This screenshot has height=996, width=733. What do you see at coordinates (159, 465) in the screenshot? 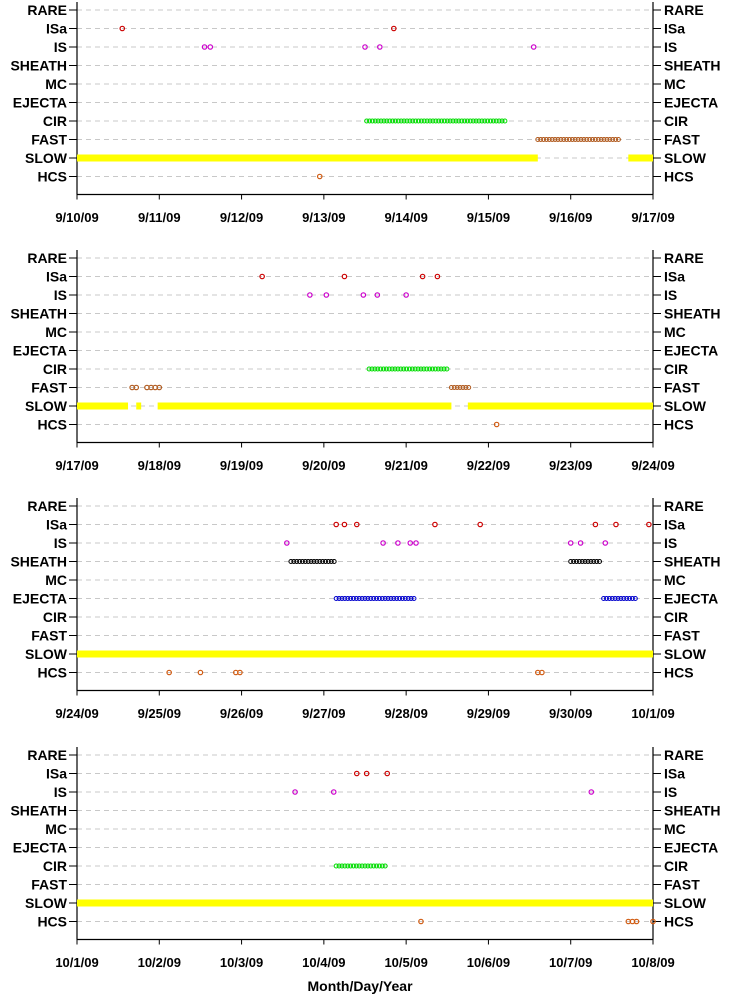
I see `x-tick-label: 9/18/09` at bounding box center [159, 465].